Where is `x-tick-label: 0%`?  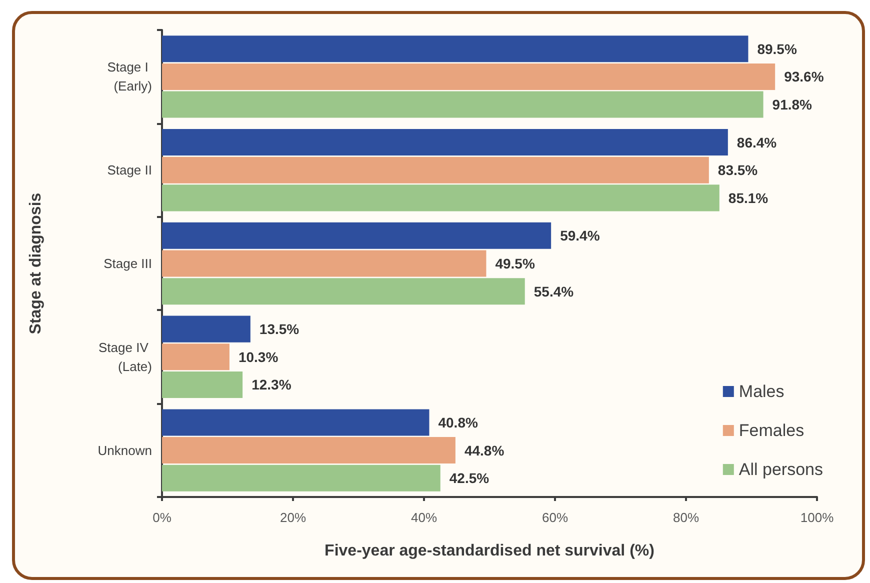 x-tick-label: 0% is located at coordinates (162, 517).